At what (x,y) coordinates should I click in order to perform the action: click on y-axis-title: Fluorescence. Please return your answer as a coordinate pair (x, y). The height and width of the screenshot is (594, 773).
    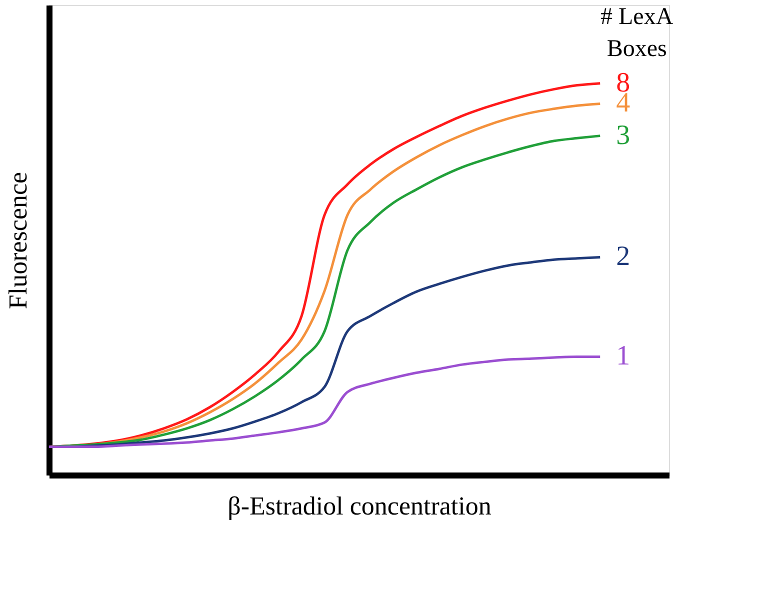
    Looking at the image, I should click on (18, 241).